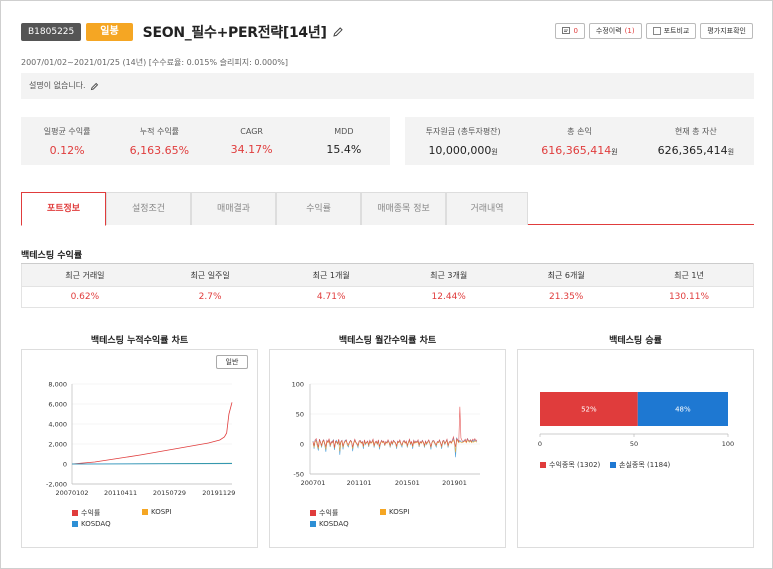  Describe the element at coordinates (692, 150) in the screenshot. I see `stat-value: 626,365,414` at that location.